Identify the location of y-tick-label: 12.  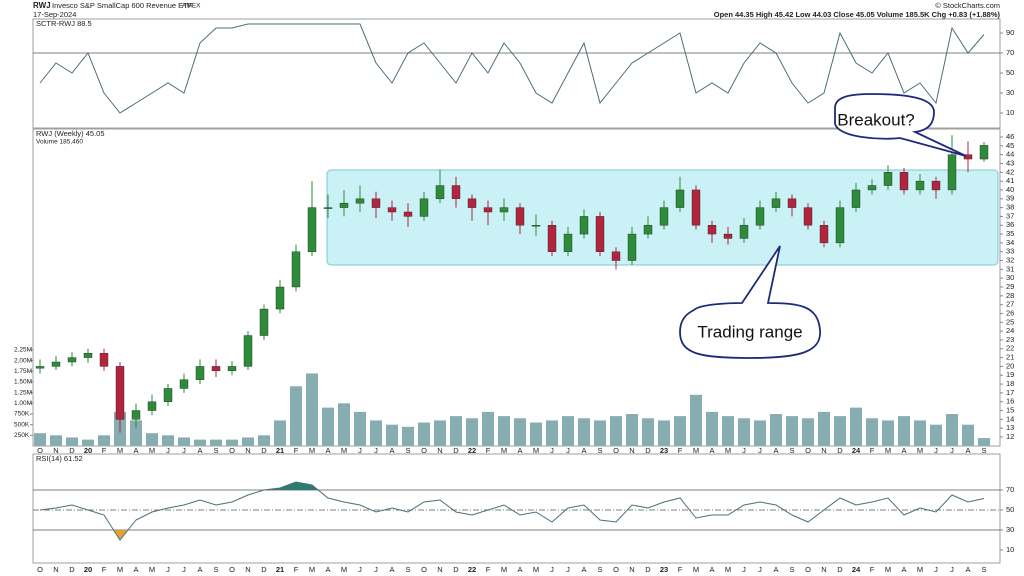
(1010, 436).